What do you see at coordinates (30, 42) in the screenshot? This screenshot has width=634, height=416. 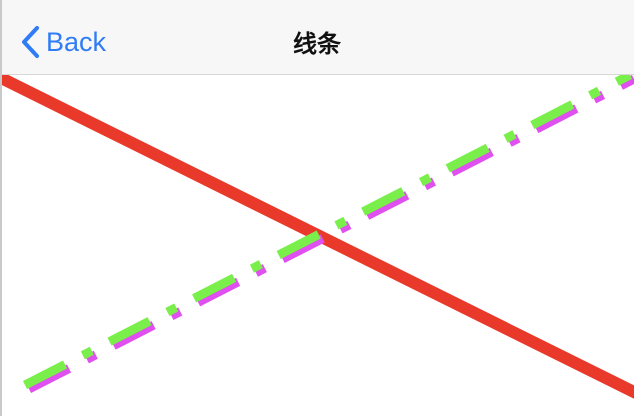 I see `chevron-left-icon` at bounding box center [30, 42].